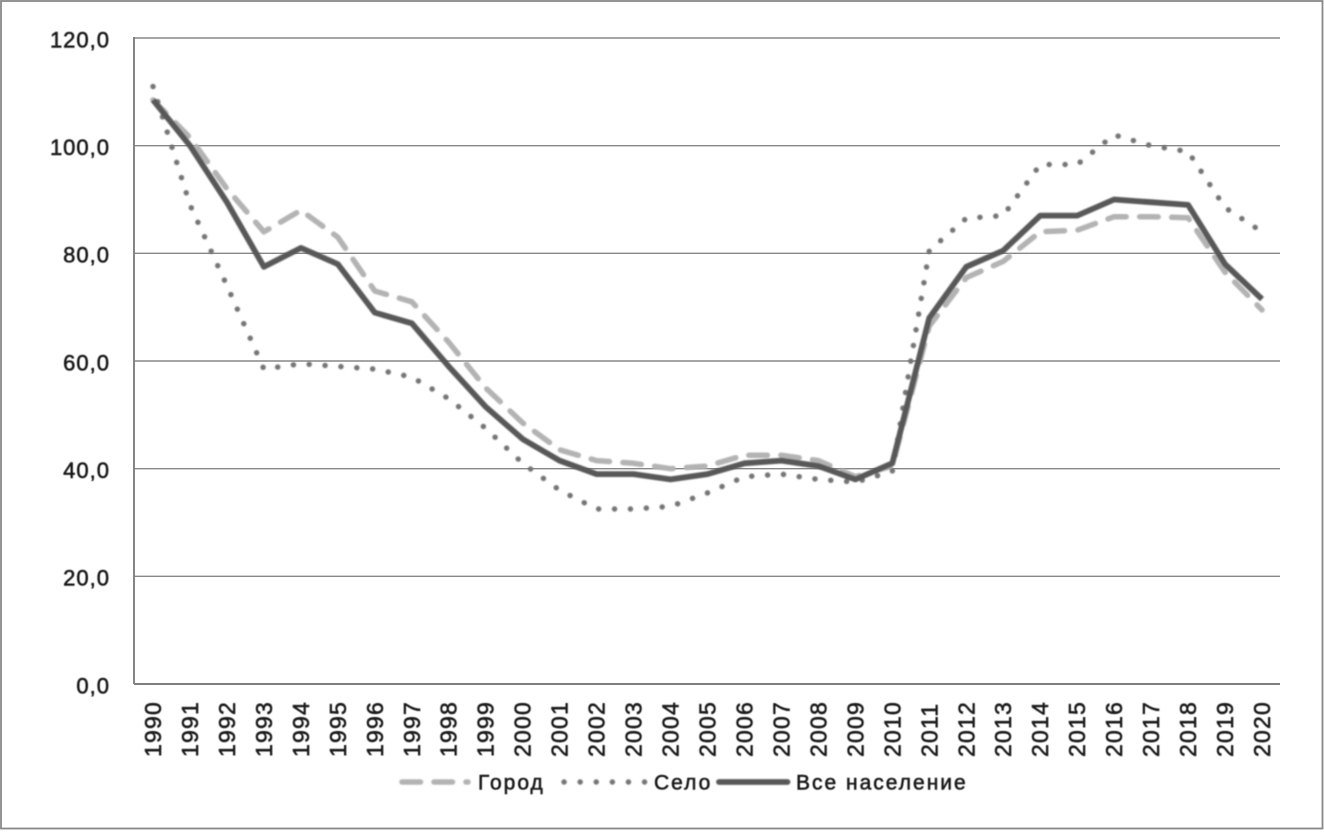 The width and height of the screenshot is (1324, 835). I want to click on svg-text: 1998, so click(449, 729).